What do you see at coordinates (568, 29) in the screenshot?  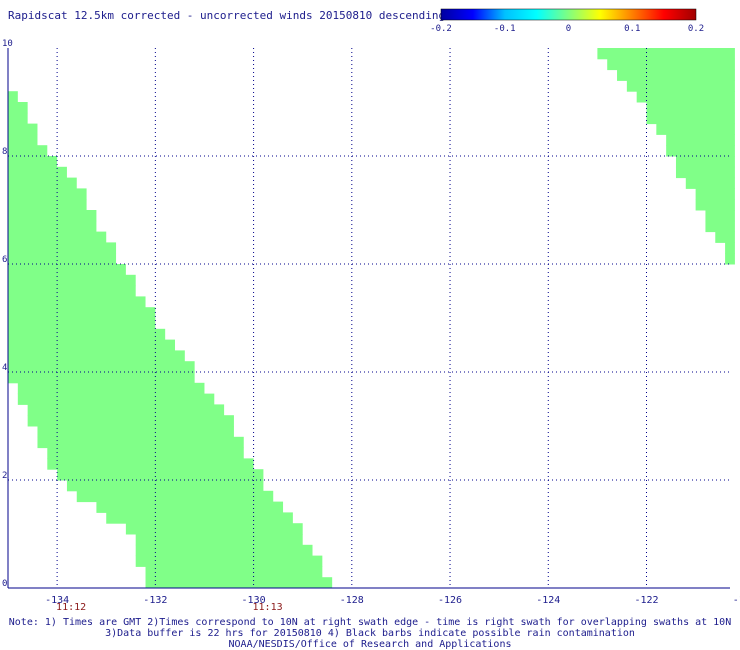 I see `colorbar-tick-label: 0` at bounding box center [568, 29].